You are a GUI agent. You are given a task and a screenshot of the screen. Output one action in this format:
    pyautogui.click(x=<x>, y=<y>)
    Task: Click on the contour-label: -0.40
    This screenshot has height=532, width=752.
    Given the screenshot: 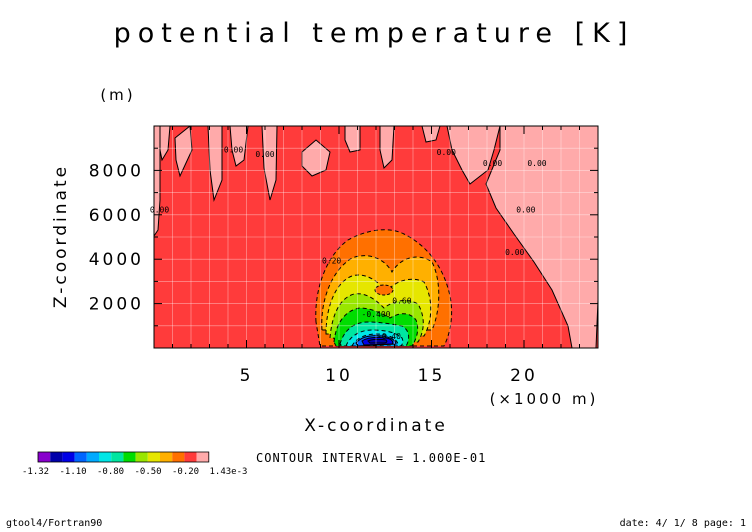 What is the action you would take?
    pyautogui.click(x=389, y=336)
    